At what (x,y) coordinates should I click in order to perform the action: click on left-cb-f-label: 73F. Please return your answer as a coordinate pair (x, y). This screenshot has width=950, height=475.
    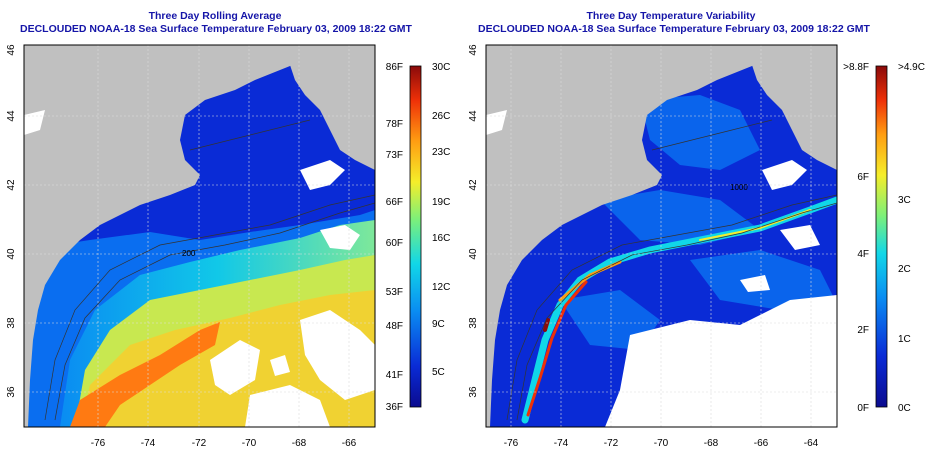
    Looking at the image, I should click on (394, 155).